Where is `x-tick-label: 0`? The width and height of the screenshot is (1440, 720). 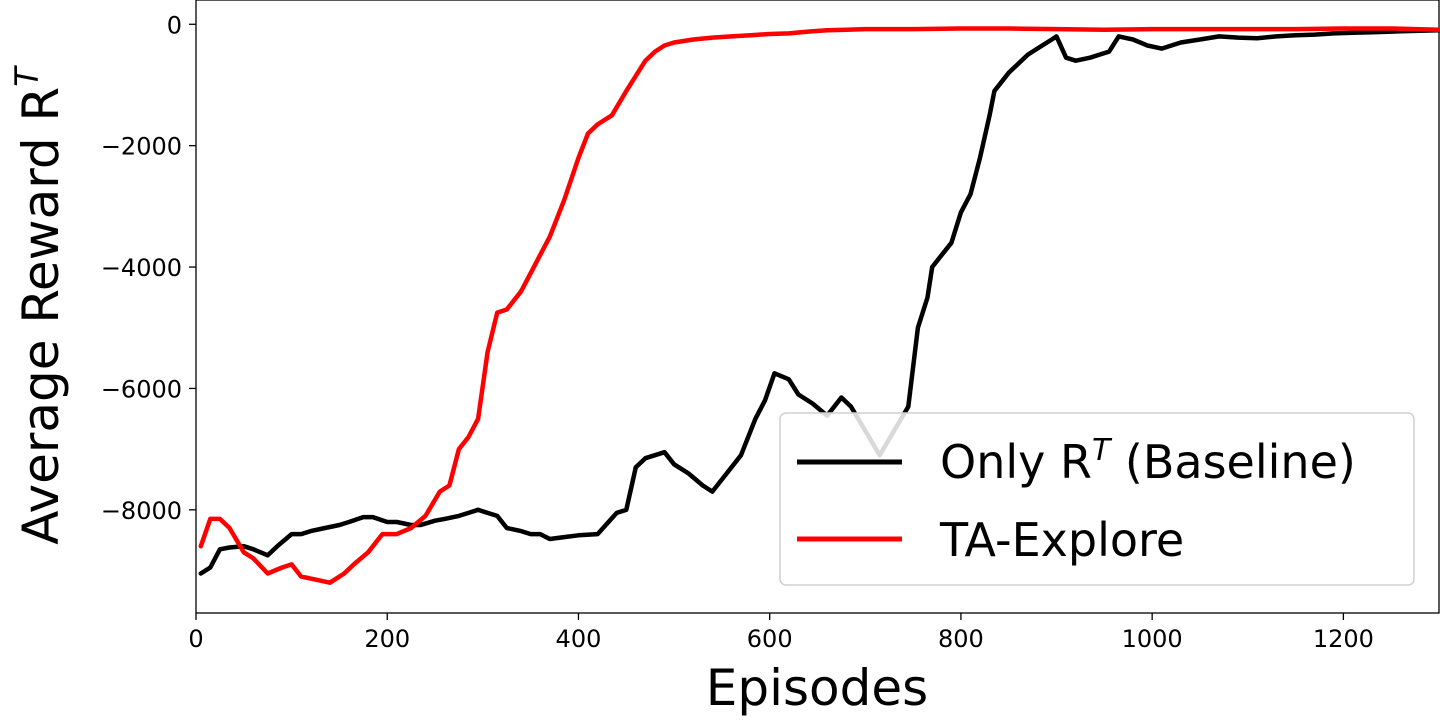 x-tick-label: 0 is located at coordinates (195, 639).